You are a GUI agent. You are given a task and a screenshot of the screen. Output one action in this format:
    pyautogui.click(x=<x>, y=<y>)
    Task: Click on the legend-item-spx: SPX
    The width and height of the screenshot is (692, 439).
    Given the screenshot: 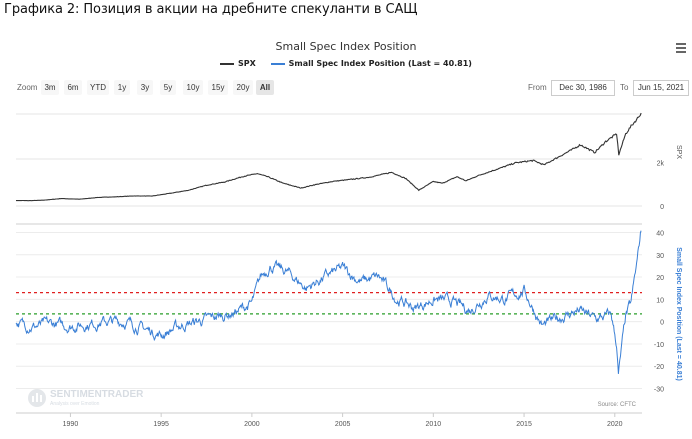 What is the action you would take?
    pyautogui.click(x=238, y=63)
    